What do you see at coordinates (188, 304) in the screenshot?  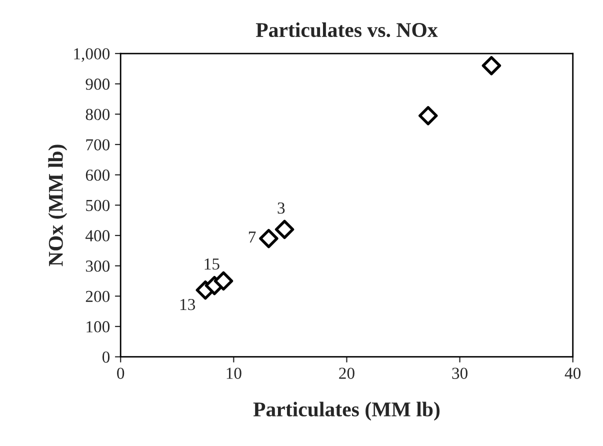 I see `annotation: 13` at bounding box center [188, 304].